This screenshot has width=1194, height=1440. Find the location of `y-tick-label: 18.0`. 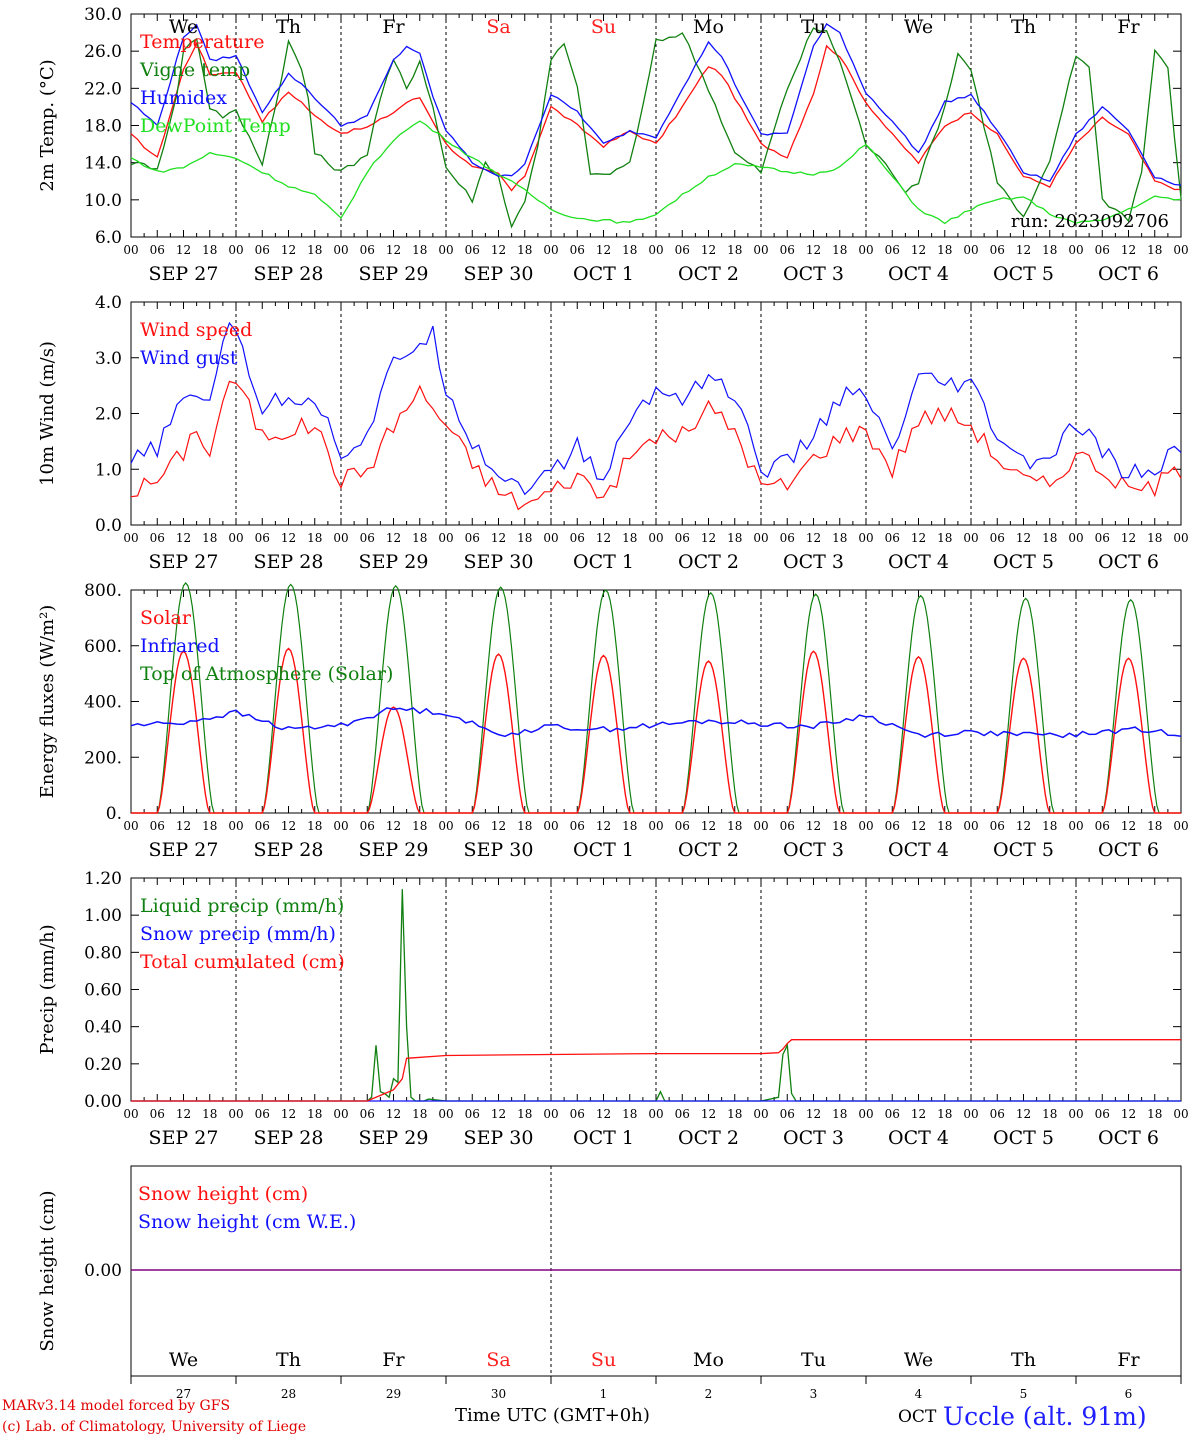

y-tick-label: 18.0 is located at coordinates (103, 127).